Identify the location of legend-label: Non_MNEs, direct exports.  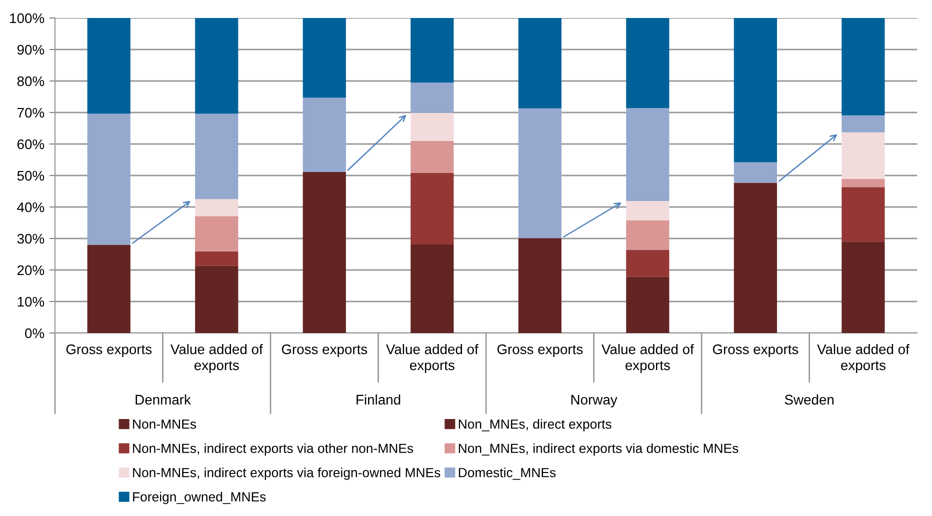
(535, 425).